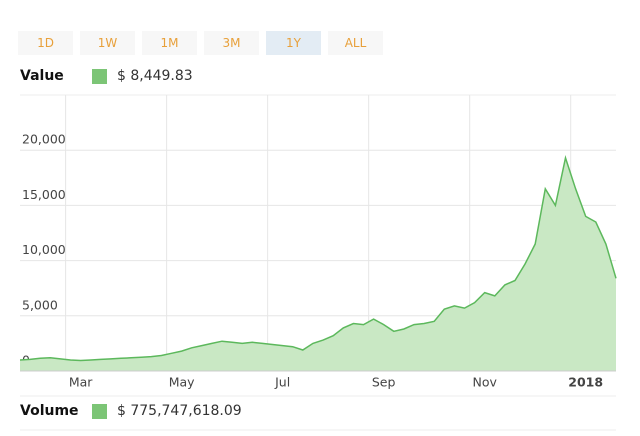 This screenshot has width=640, height=436. I want to click on x-tick-label: May, so click(182, 382).